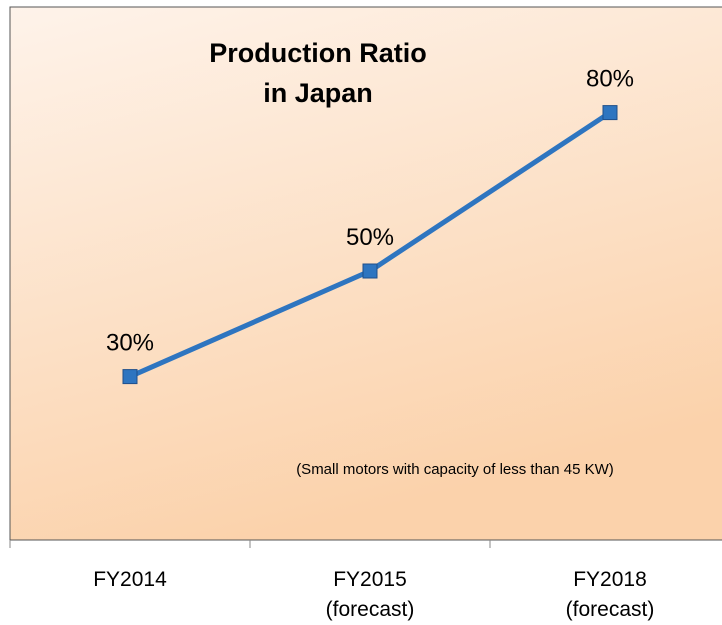 The width and height of the screenshot is (722, 625). Describe the element at coordinates (130, 343) in the screenshot. I see `data-label: 30%` at that location.